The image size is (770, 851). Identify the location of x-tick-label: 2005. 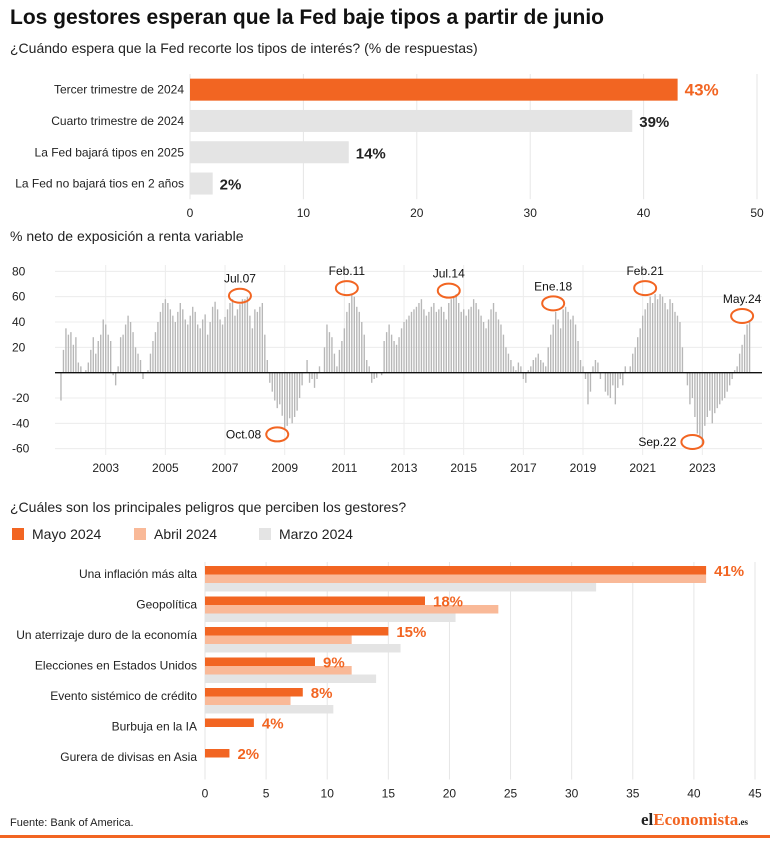
(165, 468).